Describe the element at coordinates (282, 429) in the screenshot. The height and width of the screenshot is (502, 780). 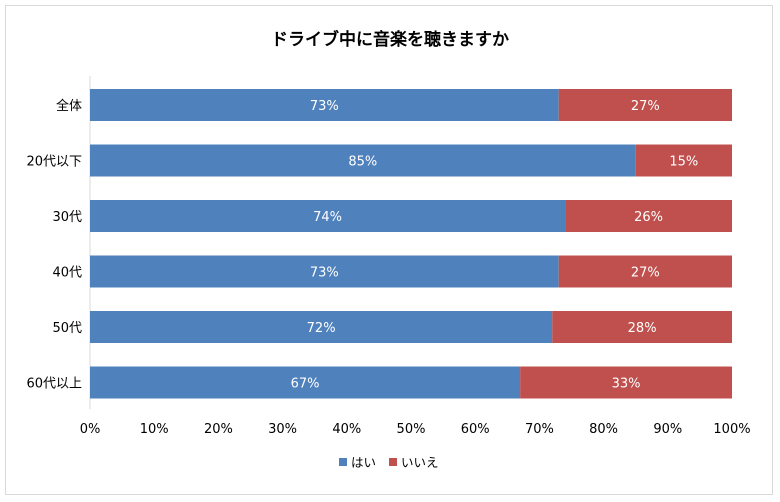
I see `x-tick-label: 30%` at that location.